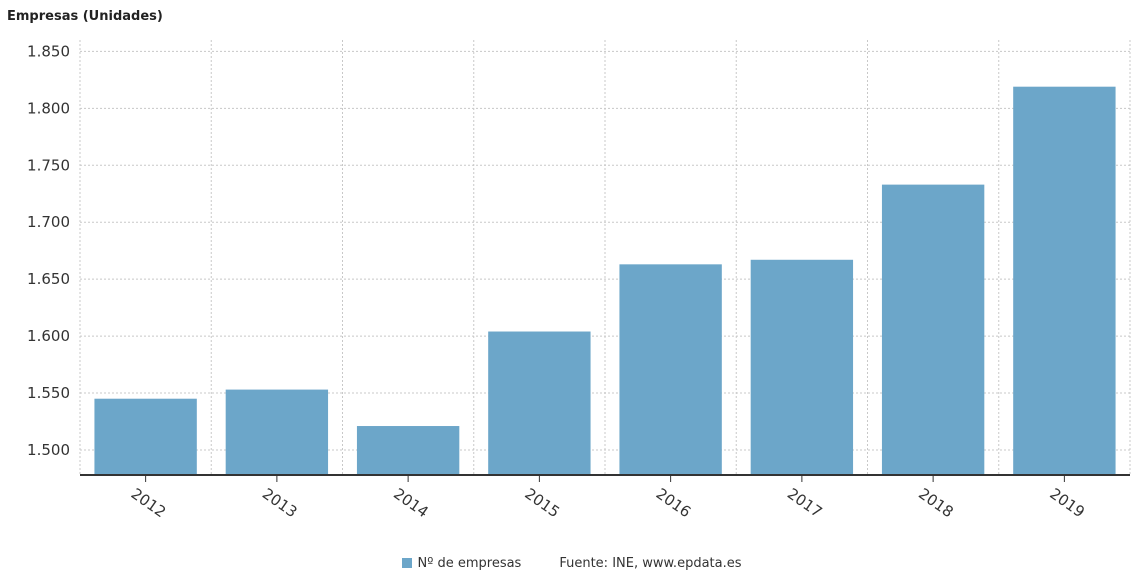 The height and width of the screenshot is (582, 1144). What do you see at coordinates (280, 503) in the screenshot?
I see `x-tick-label: 2013` at bounding box center [280, 503].